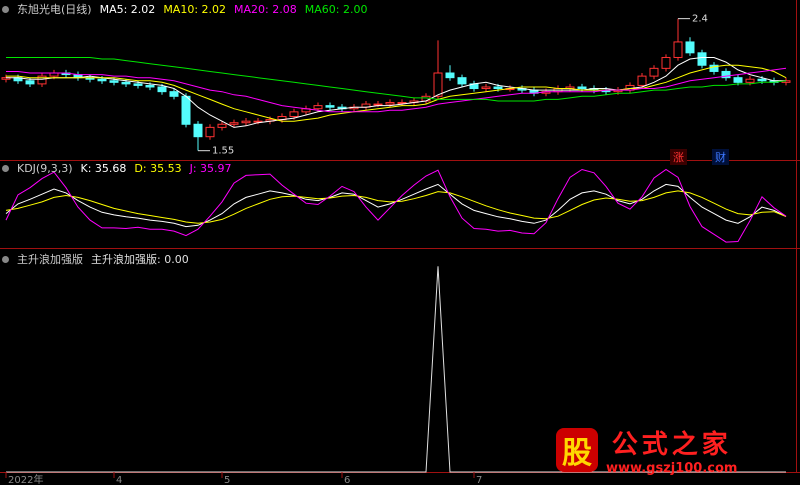 The height and width of the screenshot is (485, 800). What do you see at coordinates (479, 480) in the screenshot?
I see `x-tick-label: 7` at bounding box center [479, 480].